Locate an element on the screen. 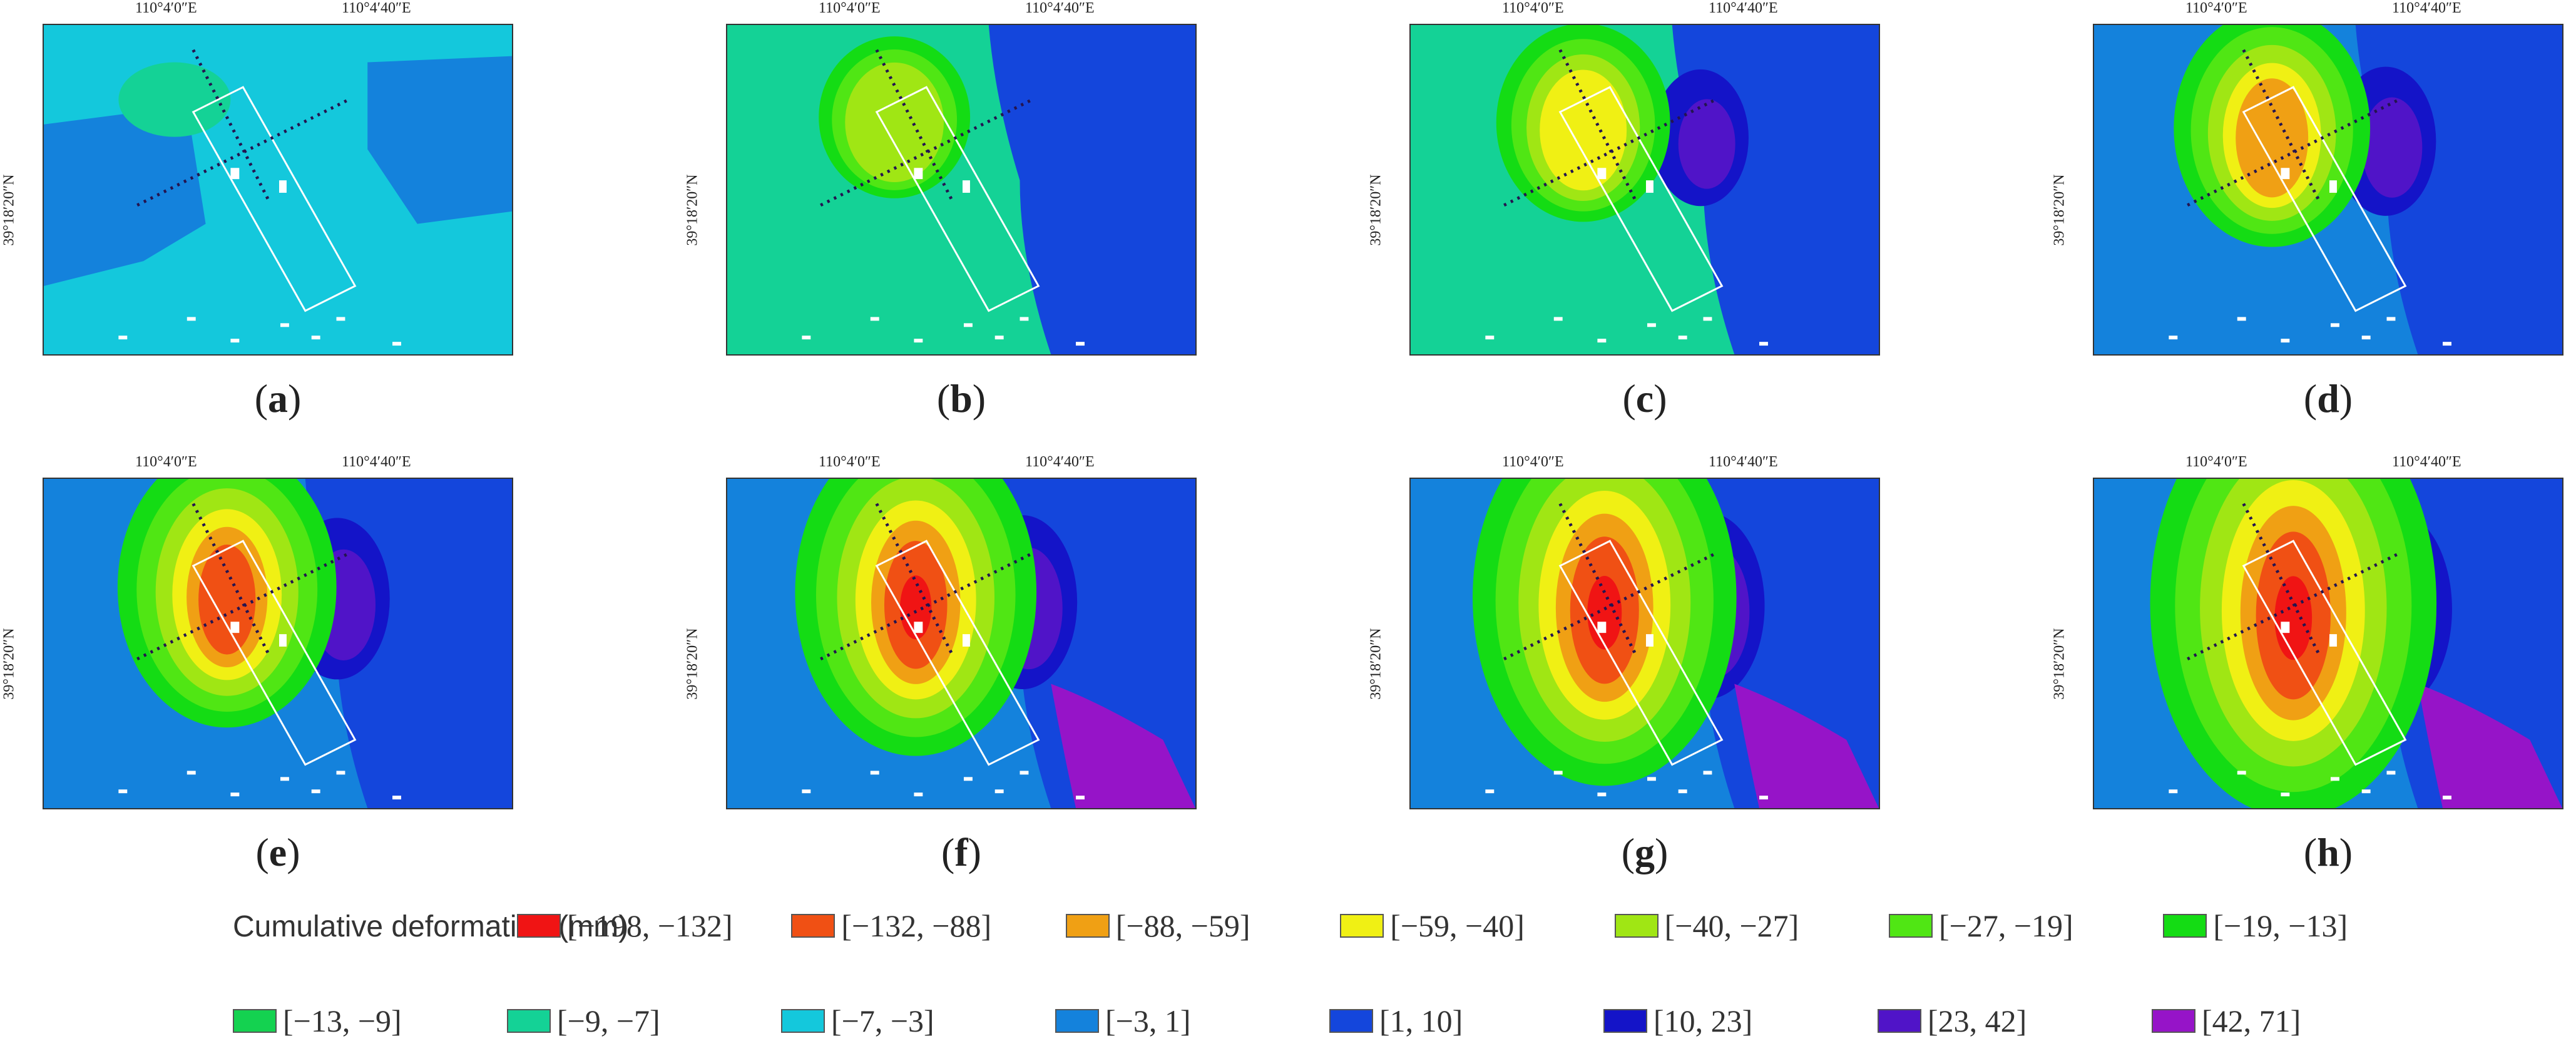 The width and height of the screenshot is (2576, 1061). legend-item: [−7, −3] is located at coordinates (858, 1021).